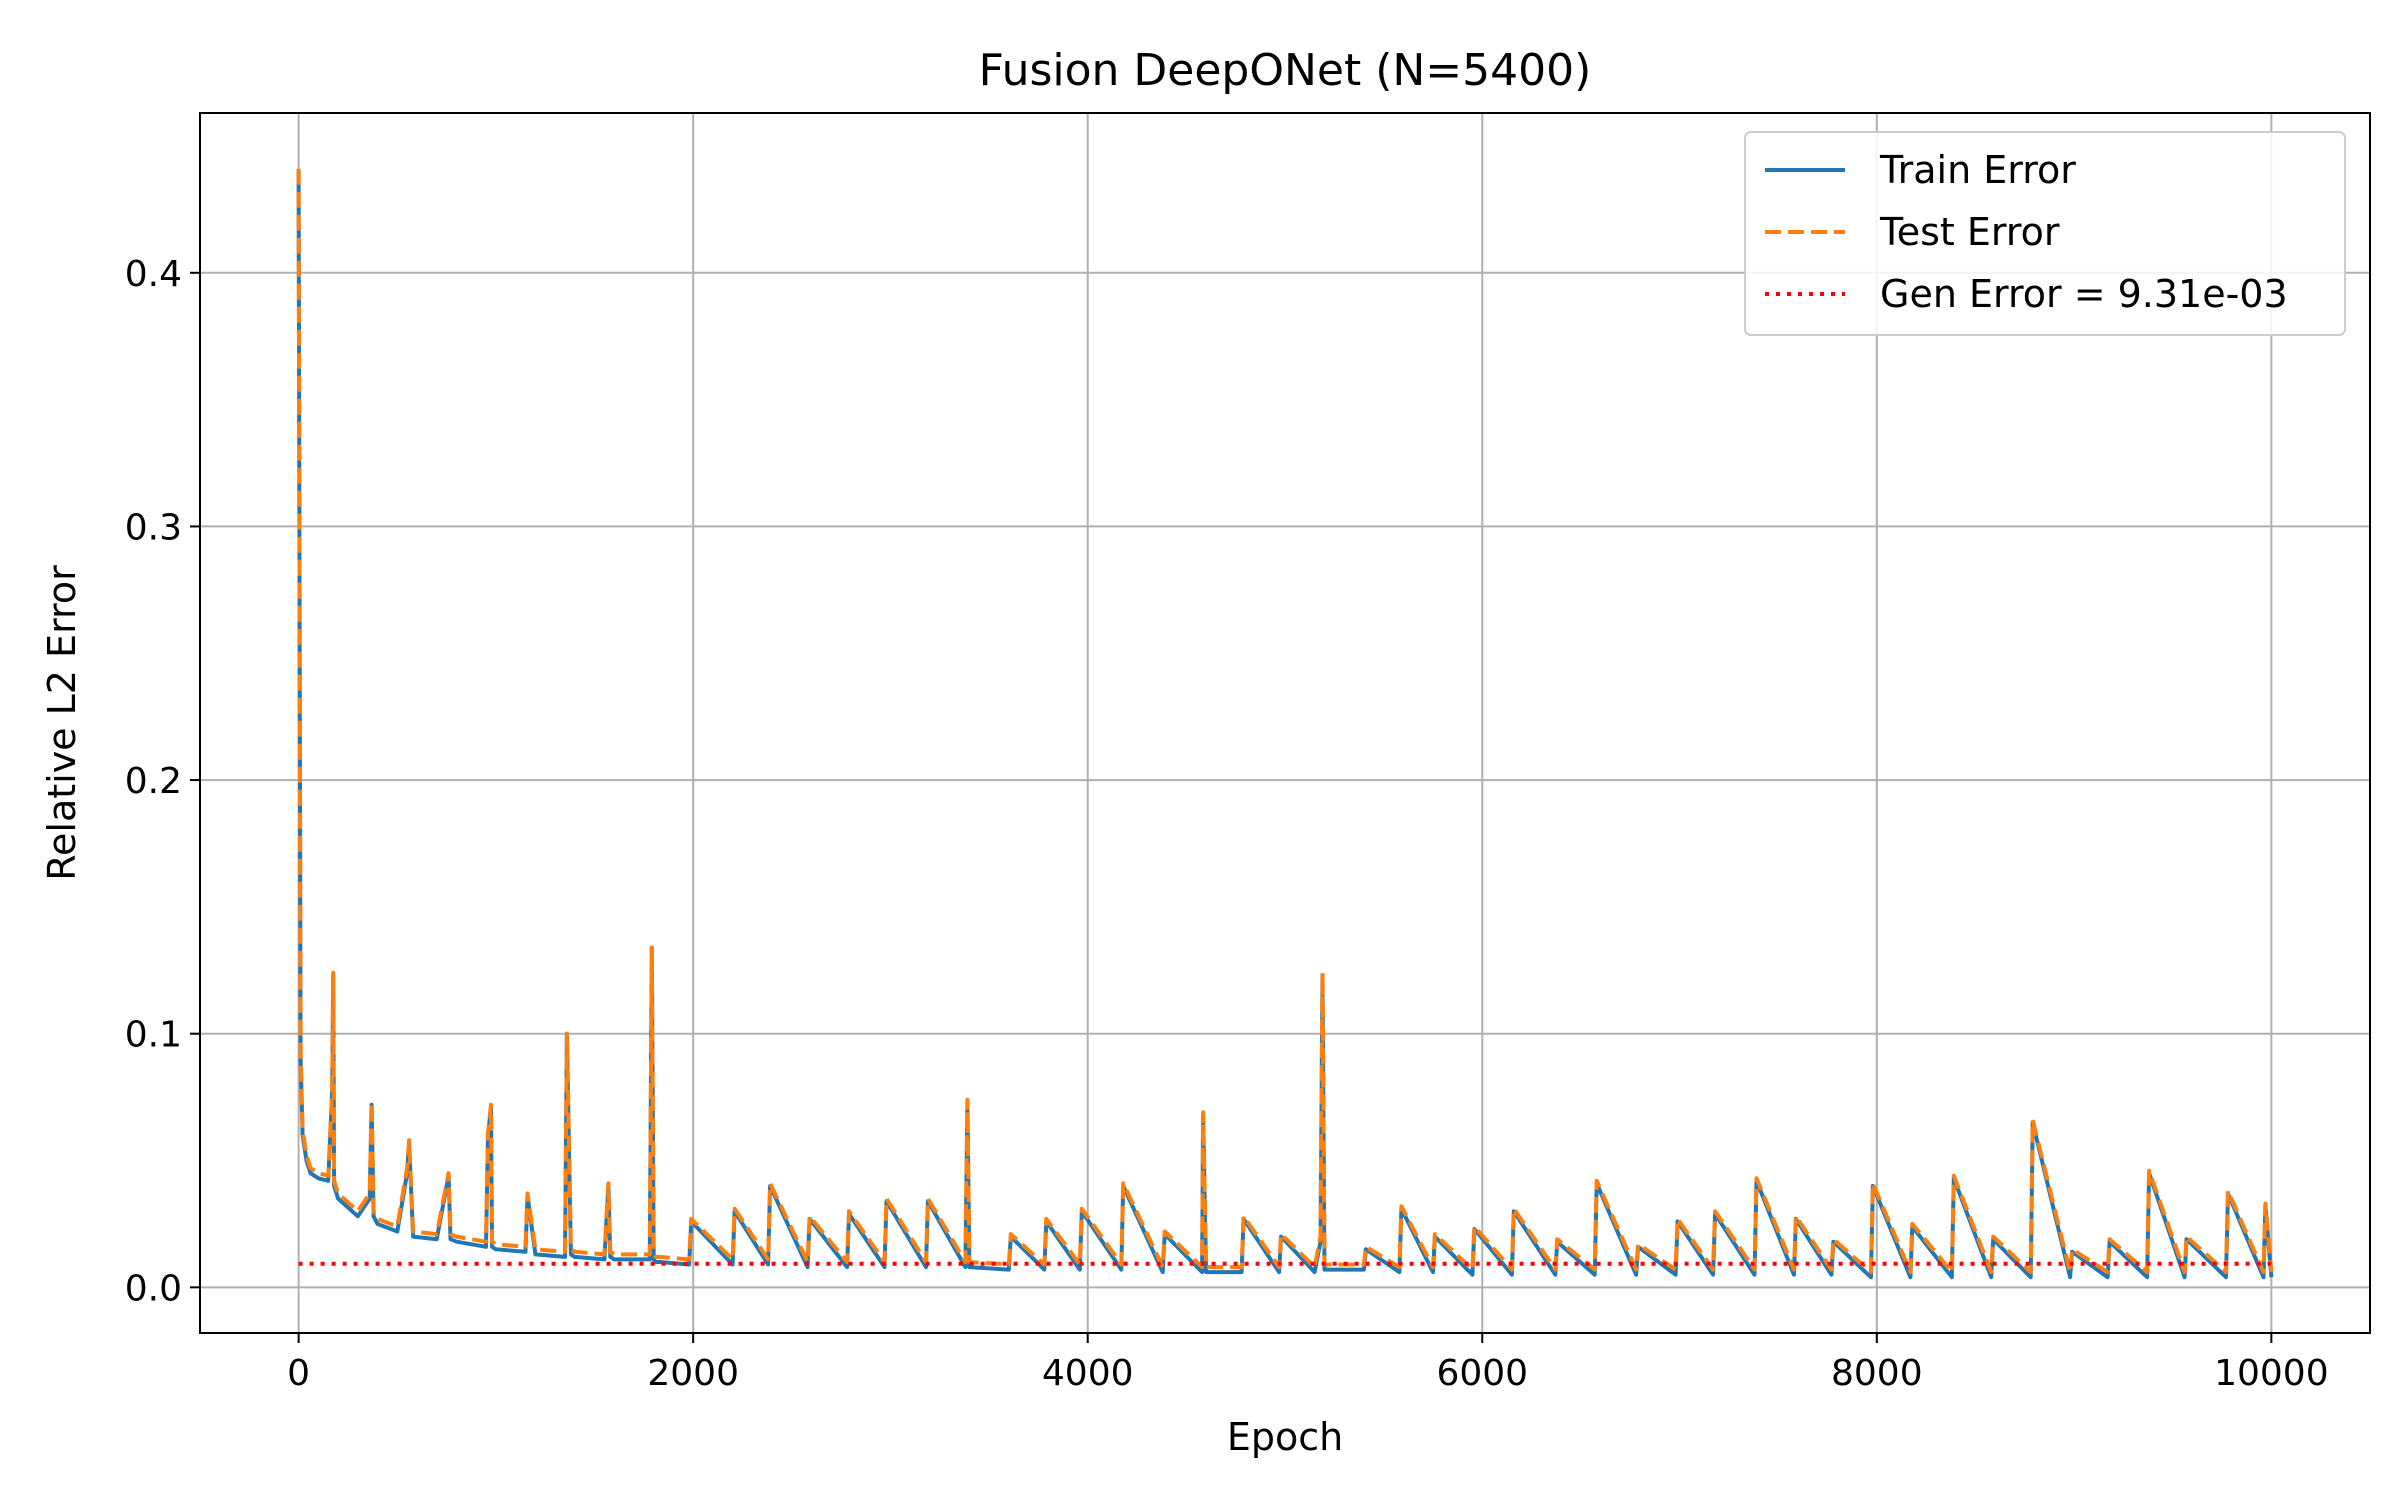  What do you see at coordinates (153, 1035) in the screenshot?
I see `y-tick-label: 0.1` at bounding box center [153, 1035].